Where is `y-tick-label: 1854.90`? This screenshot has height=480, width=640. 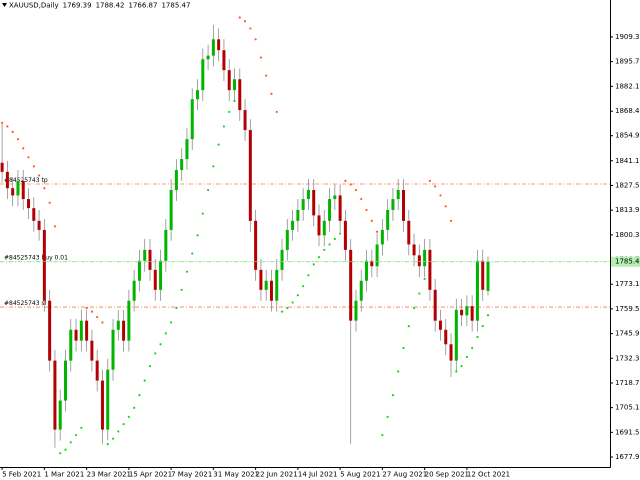
y-tick-label: 1854.90 is located at coordinates (627, 136).